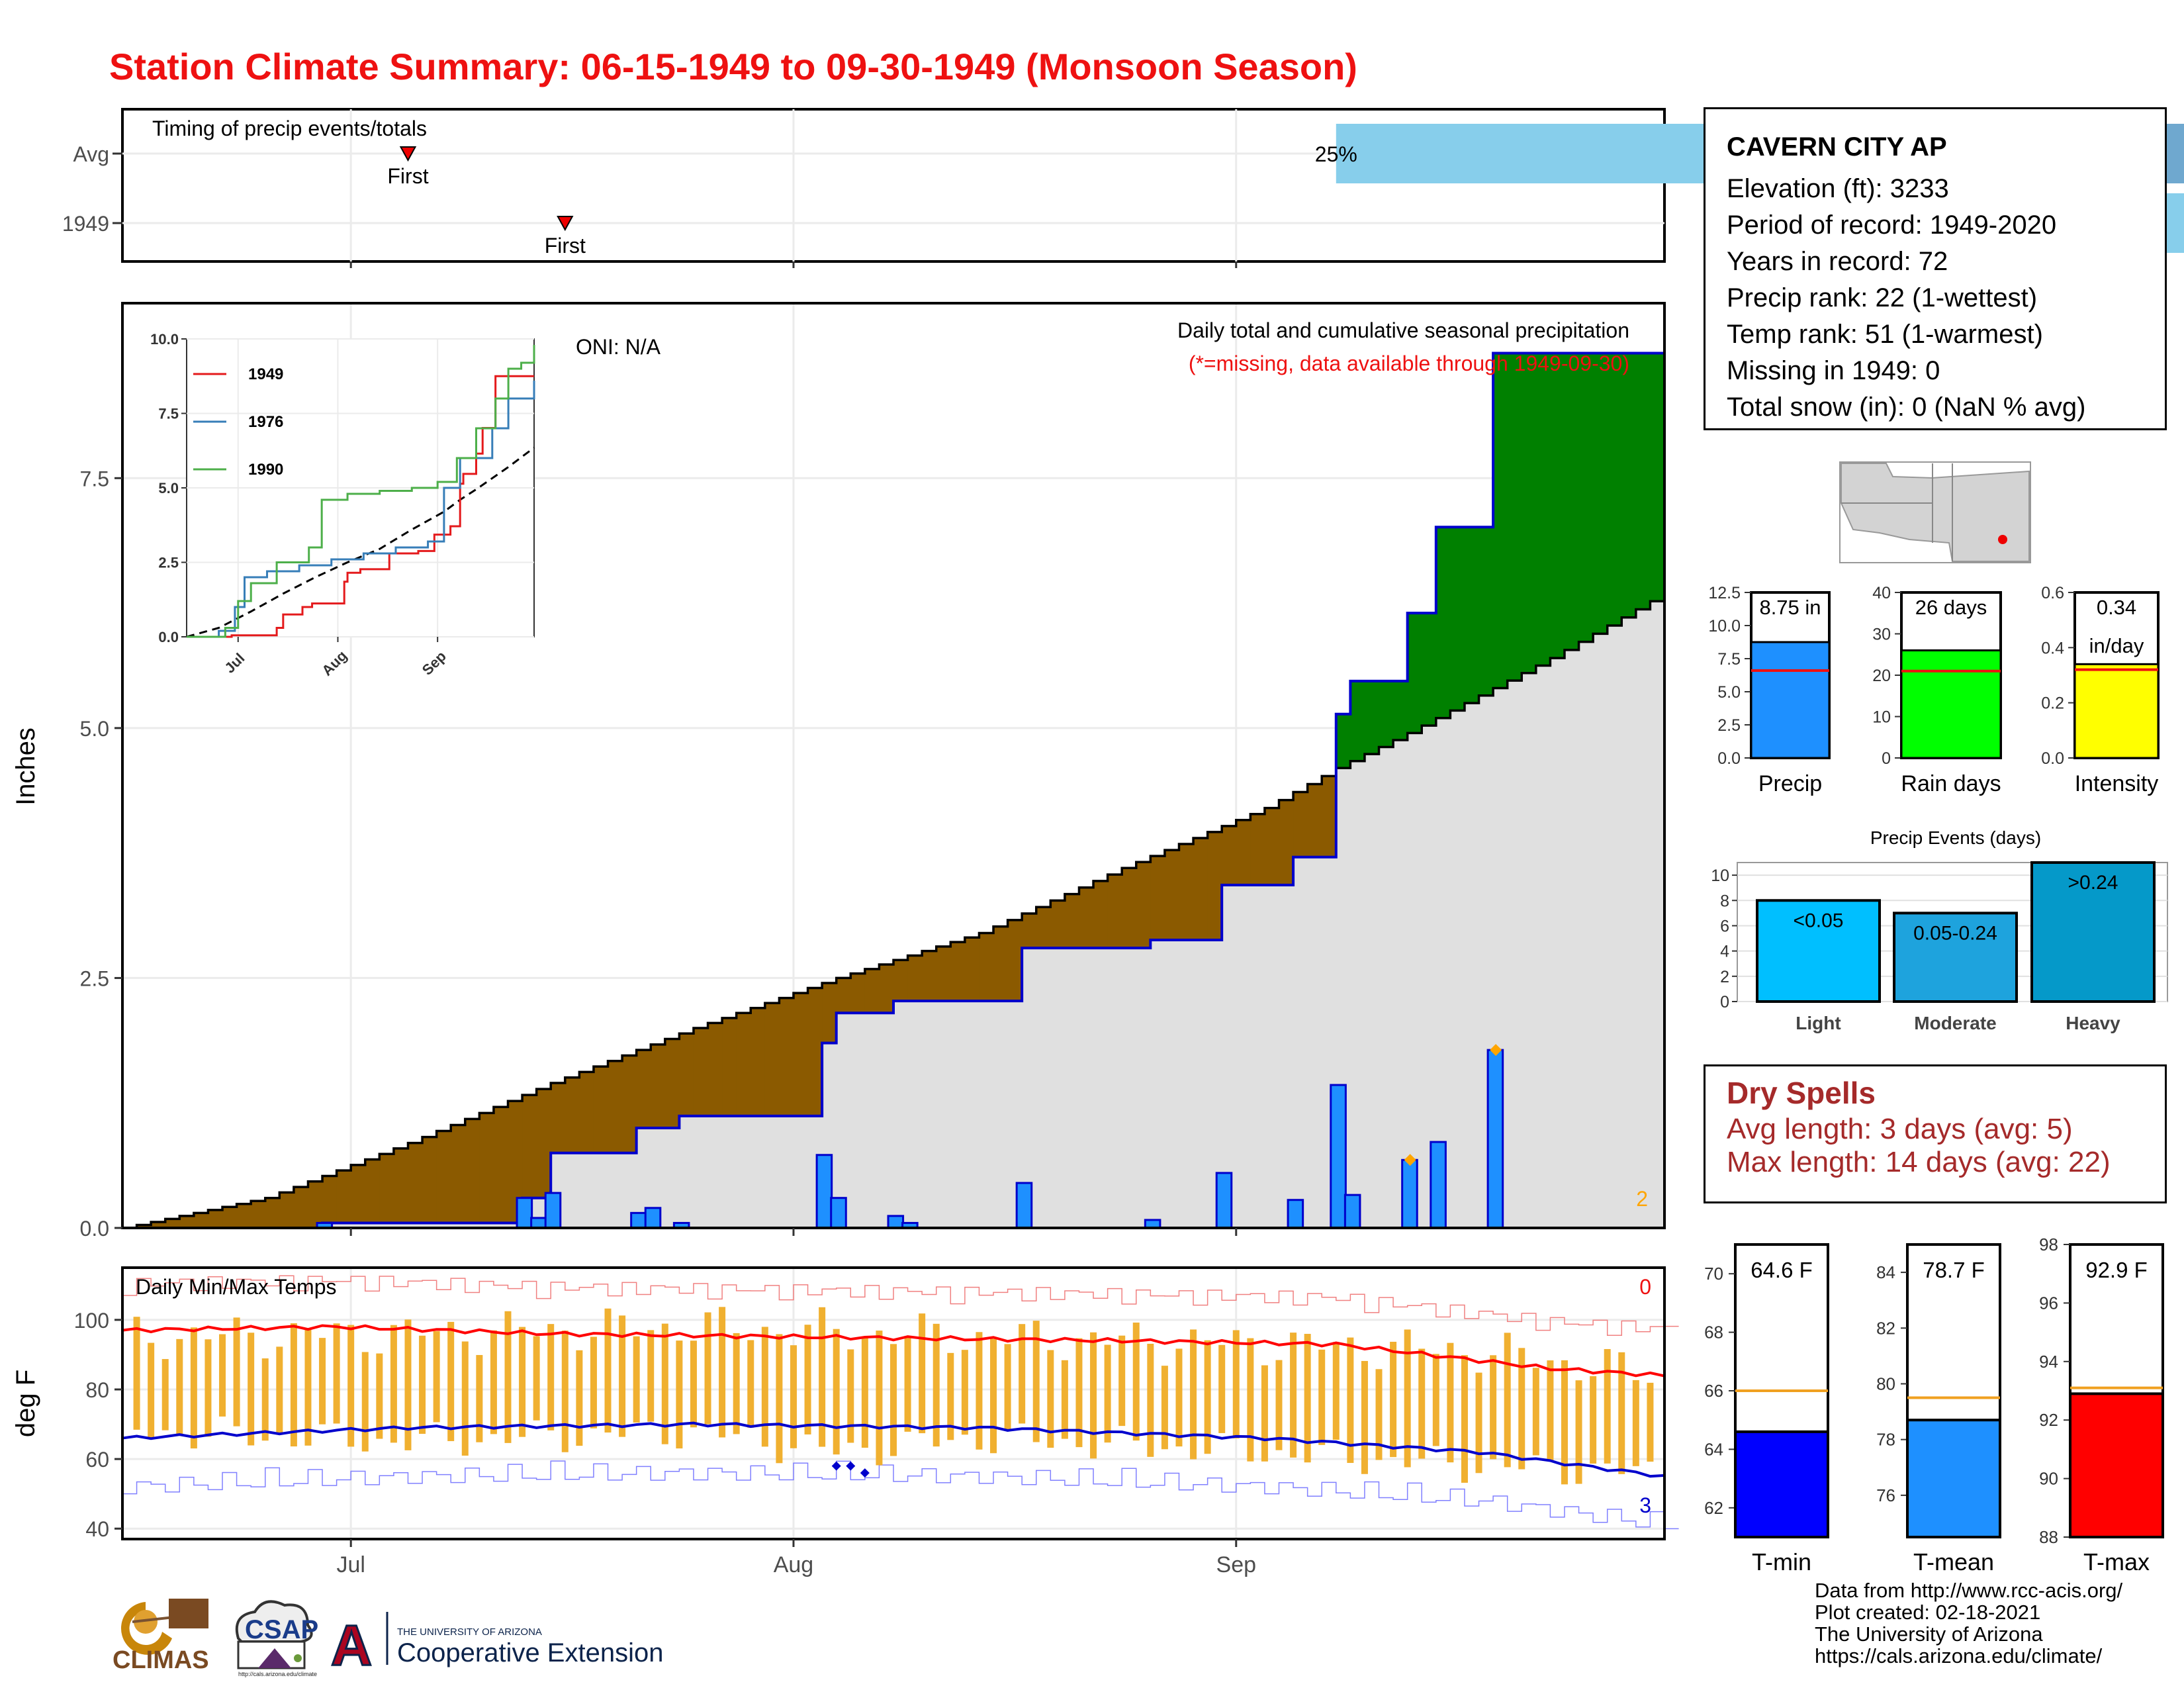  What do you see at coordinates (281, 1629) in the screenshot?
I see `csap-text: CSAP` at bounding box center [281, 1629].